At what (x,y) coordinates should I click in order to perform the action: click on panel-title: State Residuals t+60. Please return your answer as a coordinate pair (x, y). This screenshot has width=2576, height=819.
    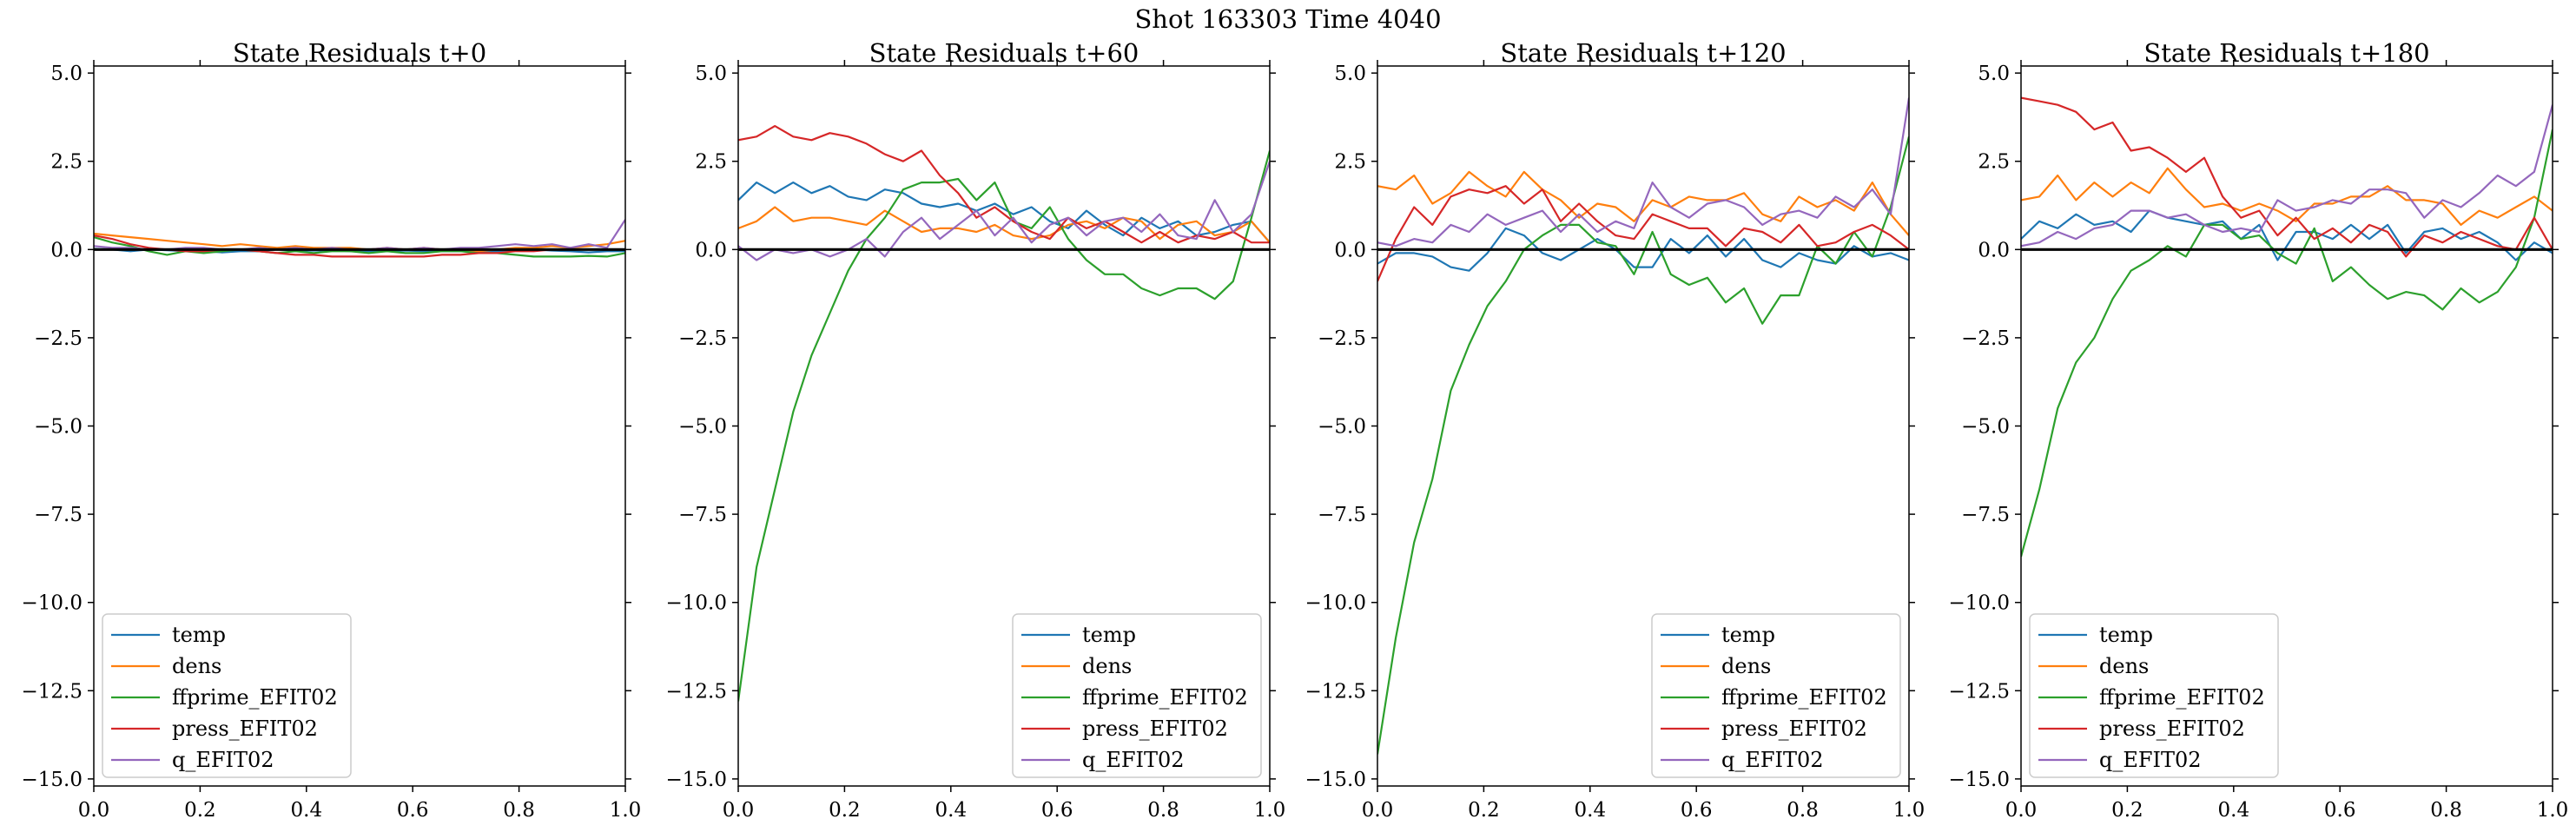
    Looking at the image, I should click on (1004, 53).